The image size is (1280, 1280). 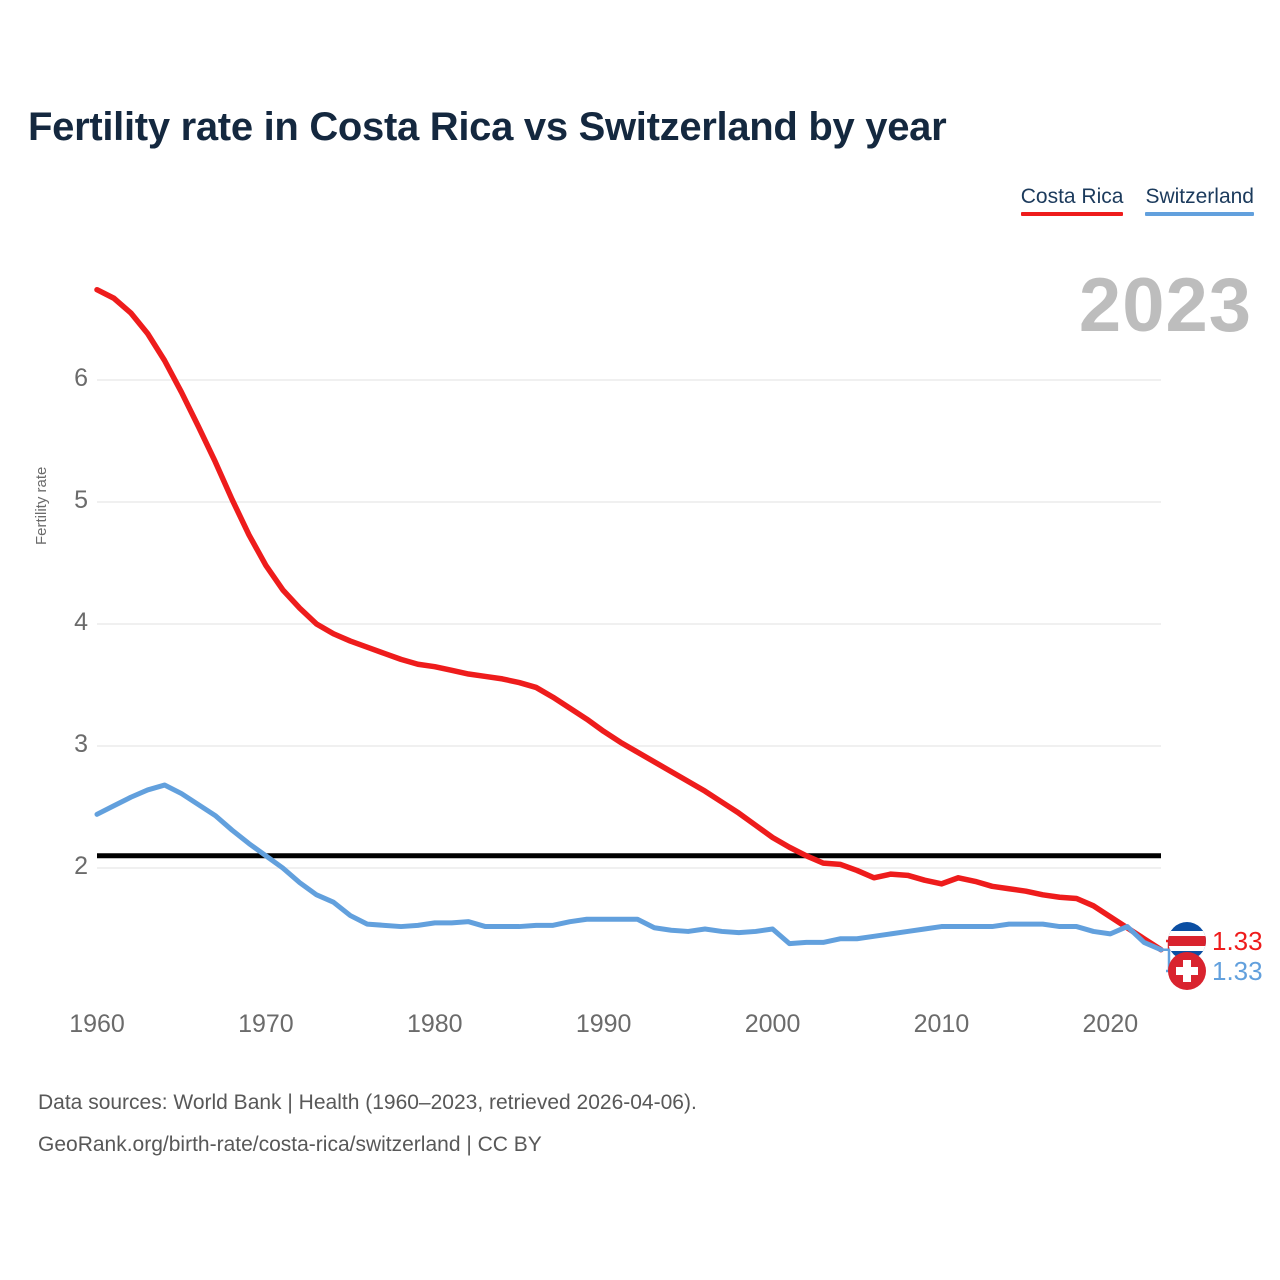 What do you see at coordinates (1187, 971) in the screenshot?
I see `switzerland-flag-icon` at bounding box center [1187, 971].